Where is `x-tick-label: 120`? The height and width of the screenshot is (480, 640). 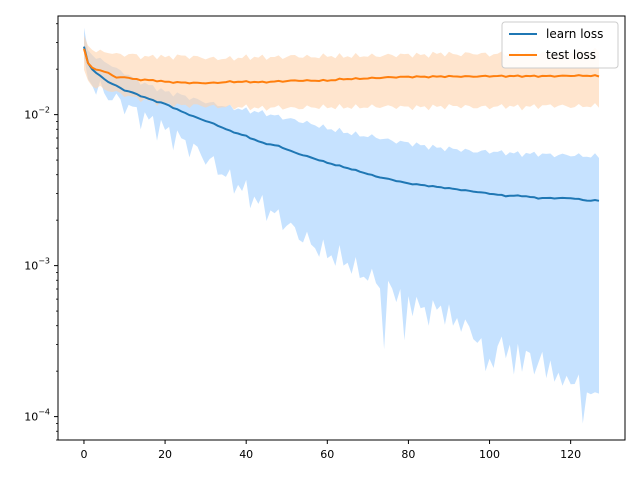 x-tick-label: 120 is located at coordinates (570, 454).